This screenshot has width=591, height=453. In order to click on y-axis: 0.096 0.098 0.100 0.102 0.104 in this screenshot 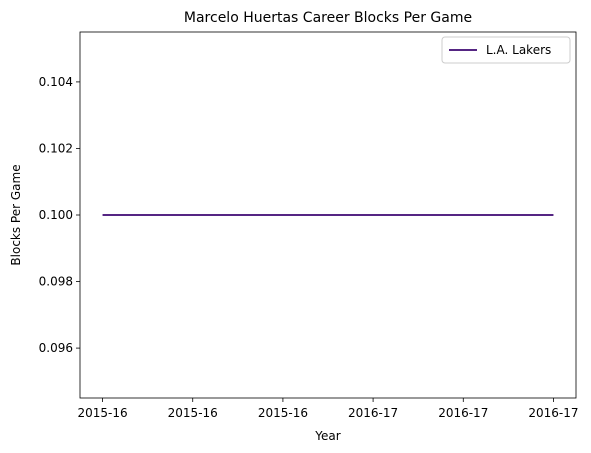, I will do `click(59, 215)`.